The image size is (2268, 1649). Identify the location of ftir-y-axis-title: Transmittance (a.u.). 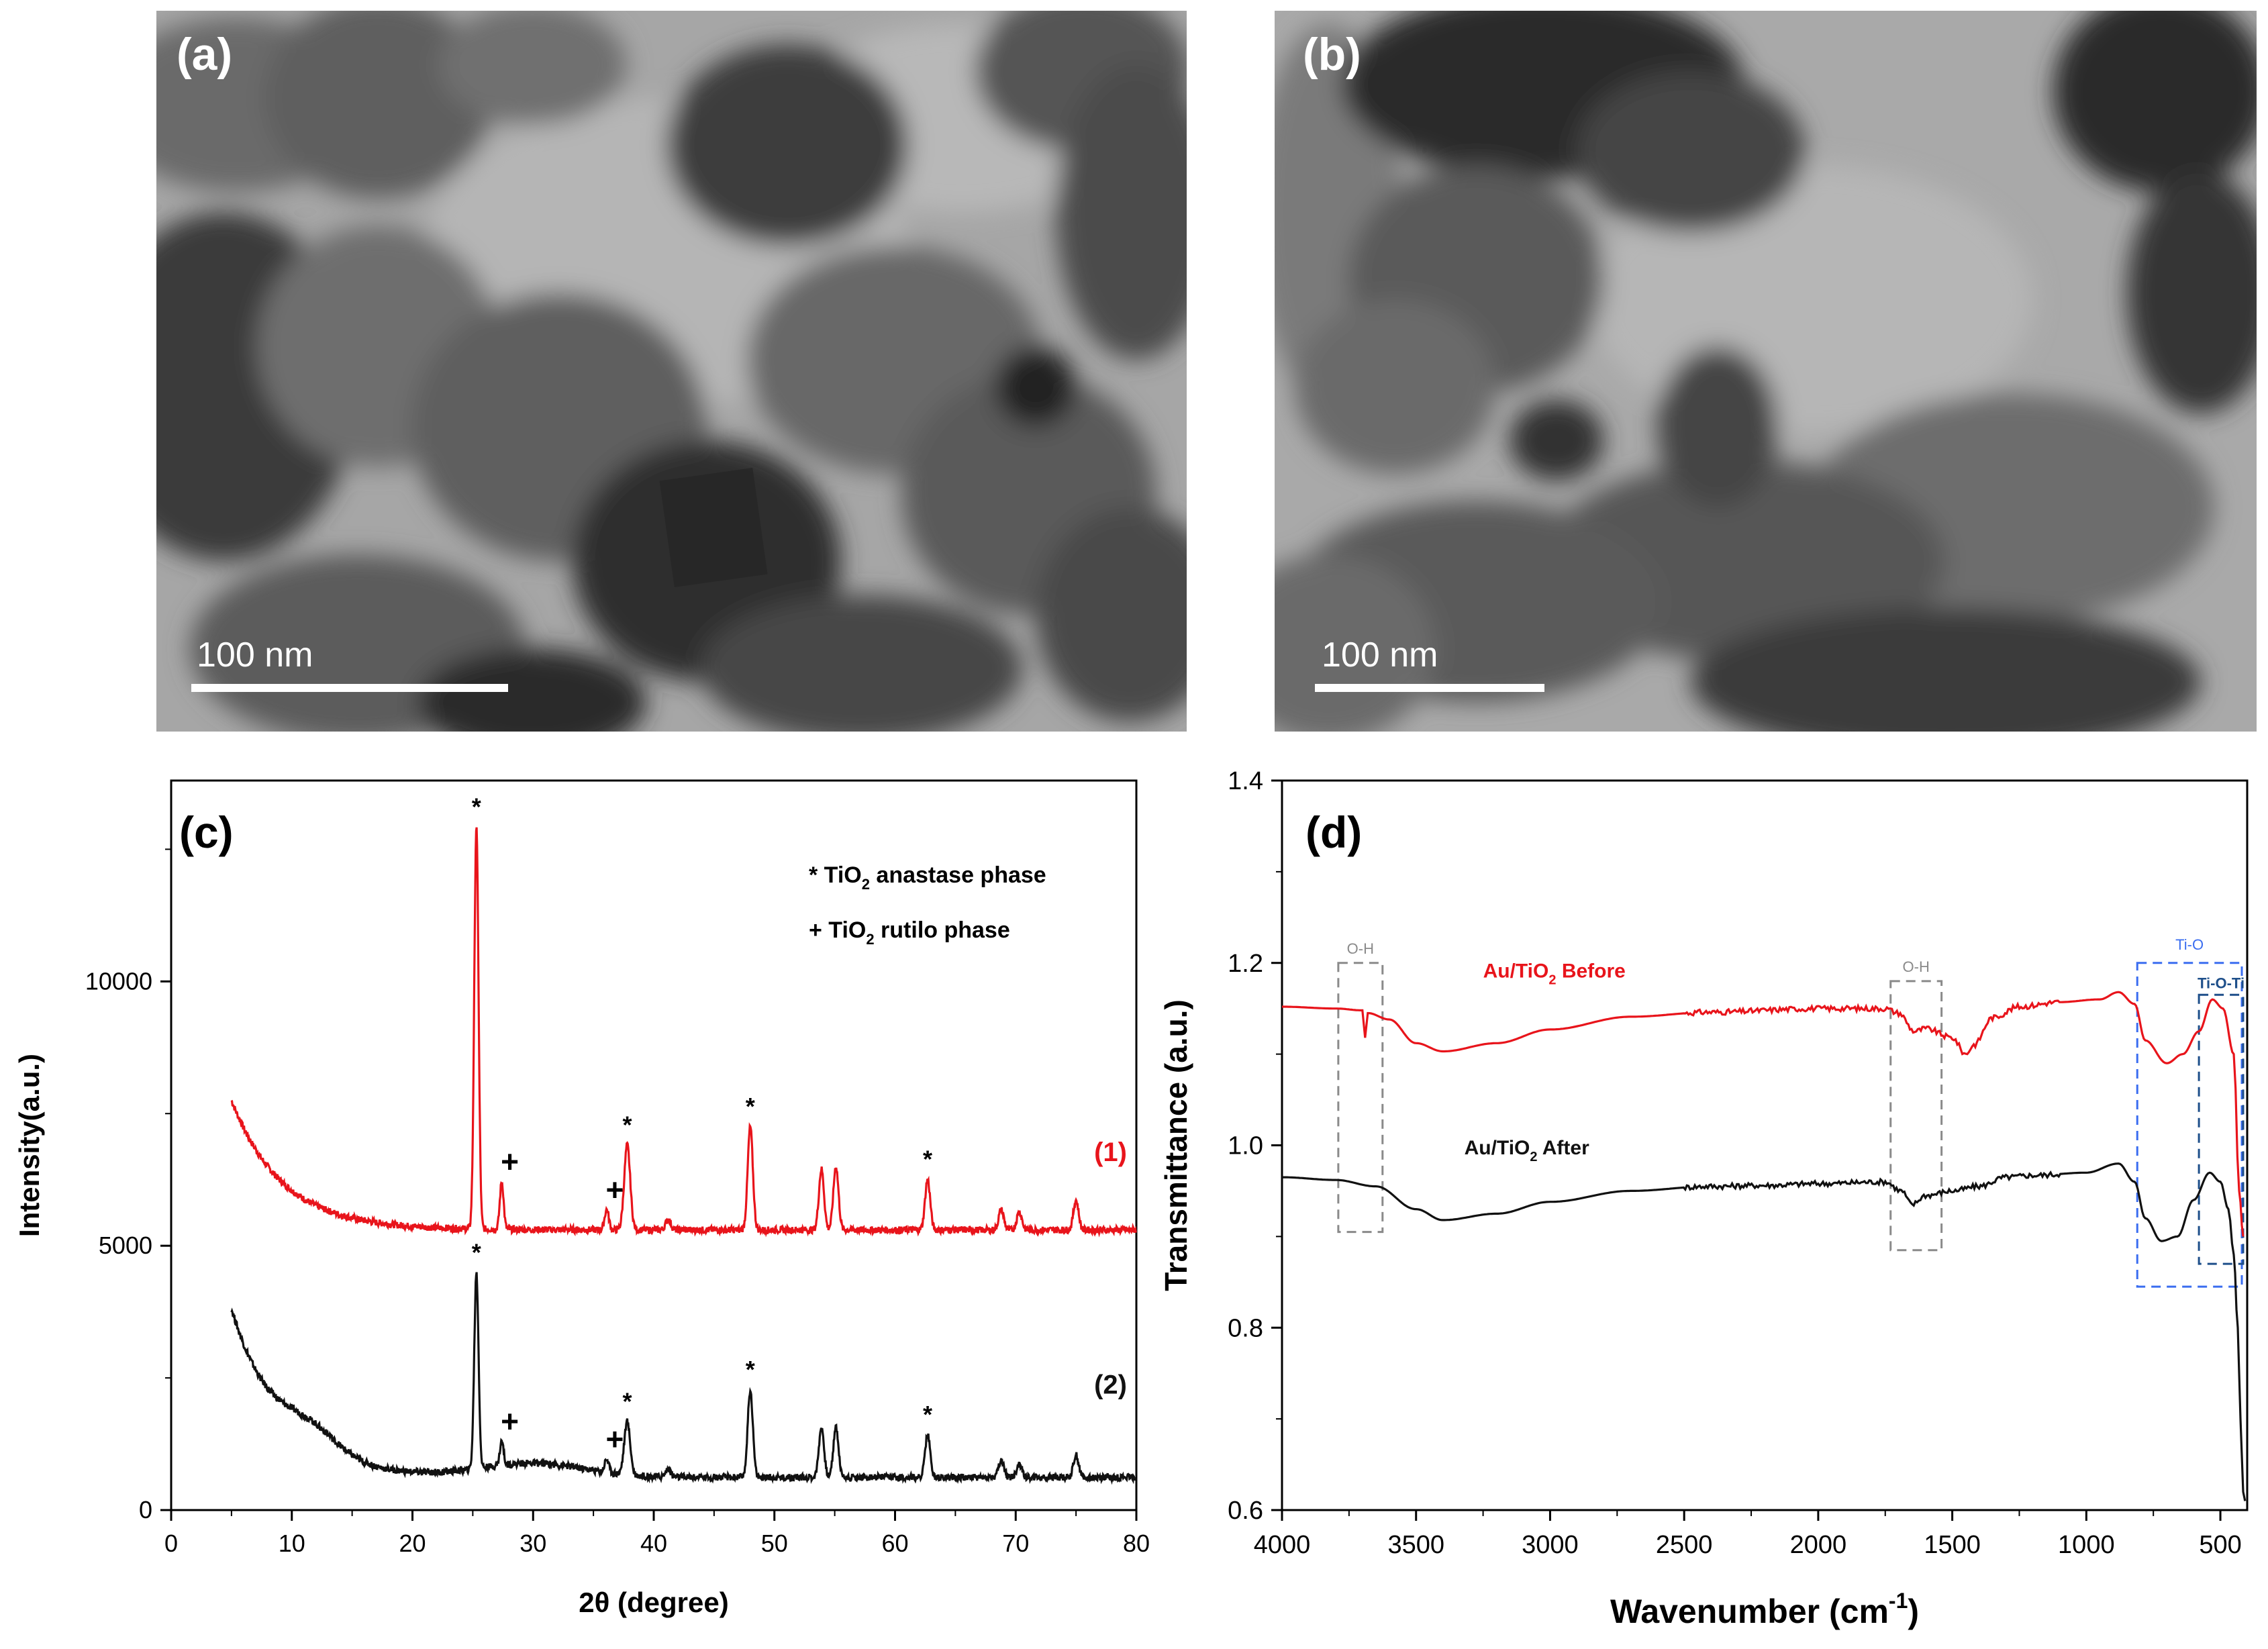
(1175, 1145).